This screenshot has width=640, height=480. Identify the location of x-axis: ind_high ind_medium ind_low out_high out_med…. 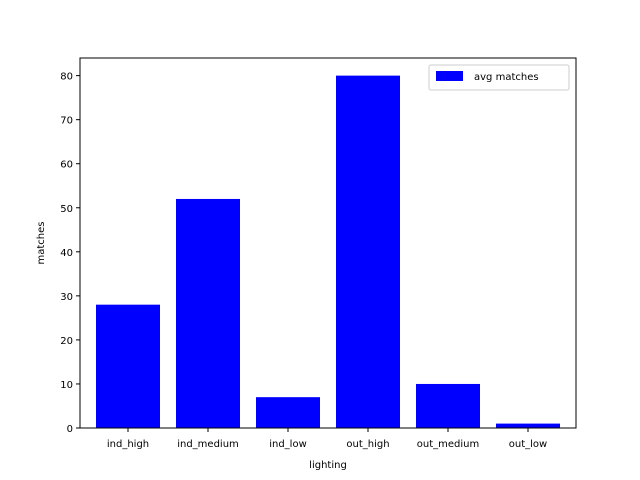
(327, 439).